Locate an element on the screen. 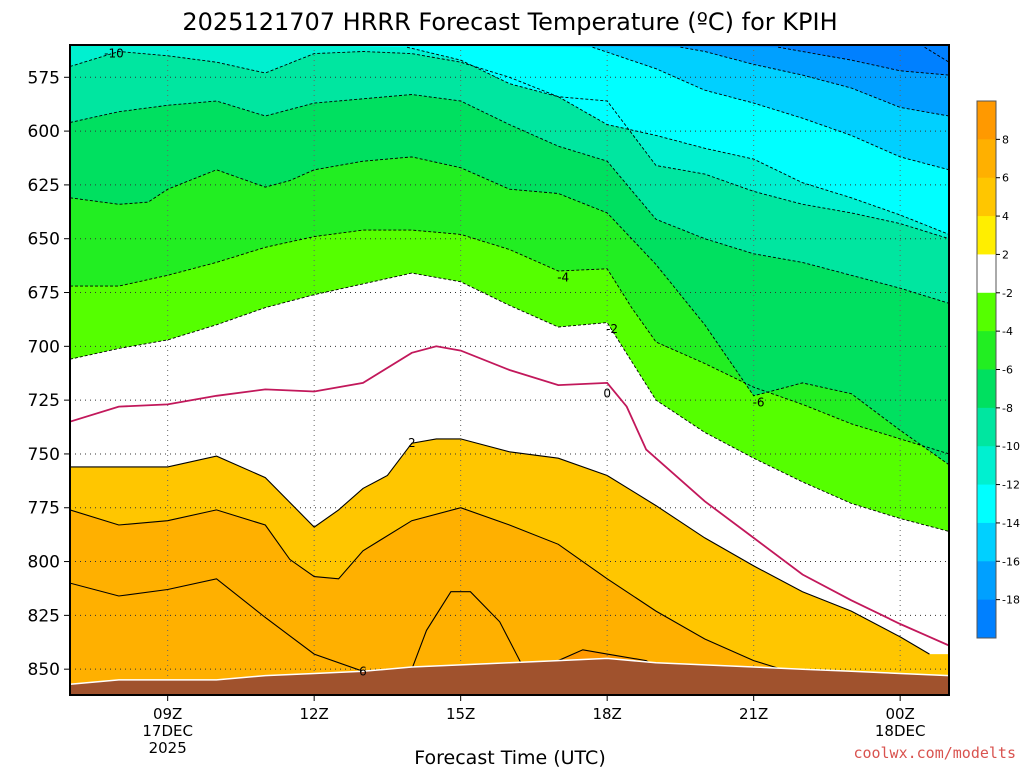 The height and width of the screenshot is (768, 1024). x-tick-label: 15Z is located at coordinates (460, 714).